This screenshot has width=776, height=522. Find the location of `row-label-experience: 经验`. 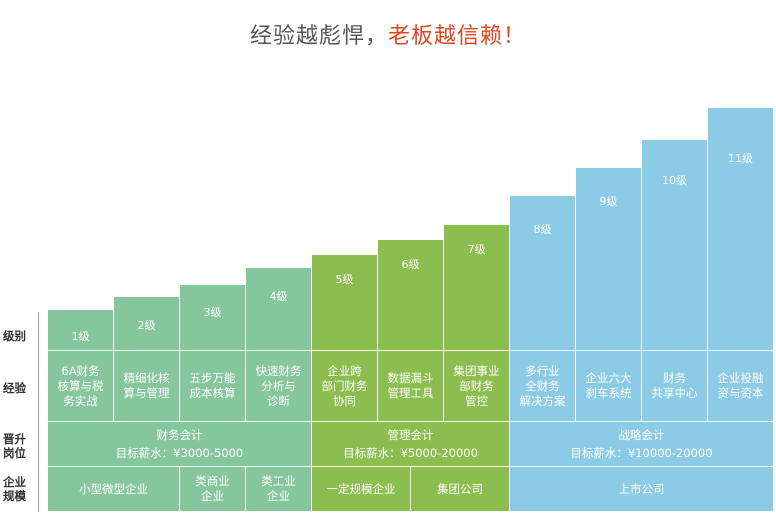

row-label-experience: 经验 is located at coordinates (14, 388).